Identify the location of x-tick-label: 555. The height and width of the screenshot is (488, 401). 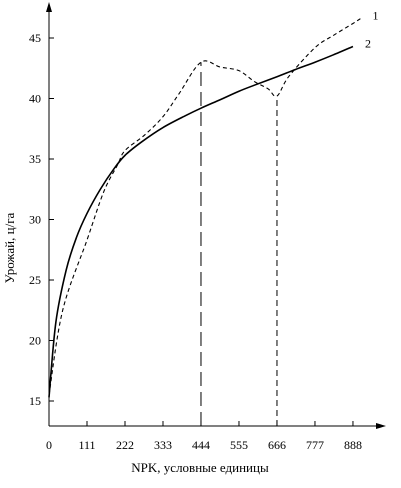
(239, 445).